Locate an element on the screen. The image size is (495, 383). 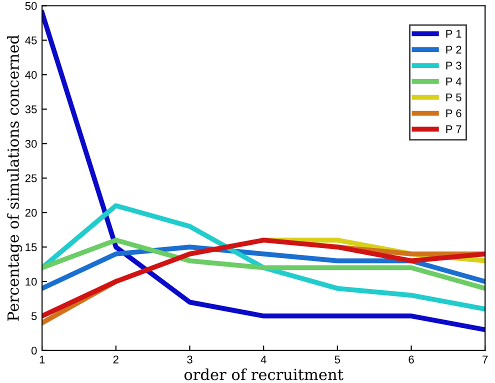
legend-label: P 2 is located at coordinates (454, 50).